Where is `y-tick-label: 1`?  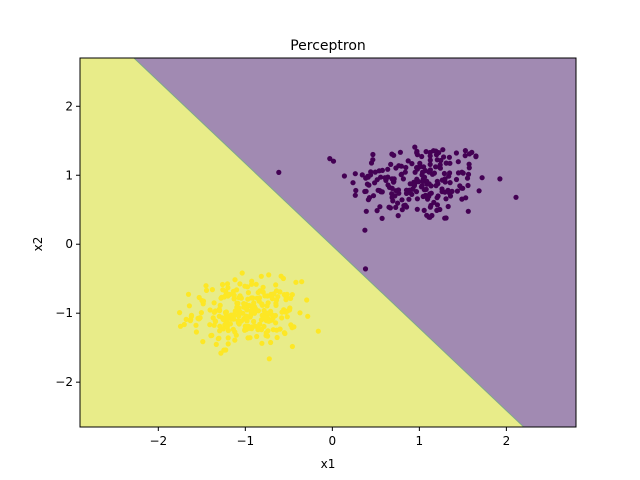 y-tick-label: 1 is located at coordinates (69, 175).